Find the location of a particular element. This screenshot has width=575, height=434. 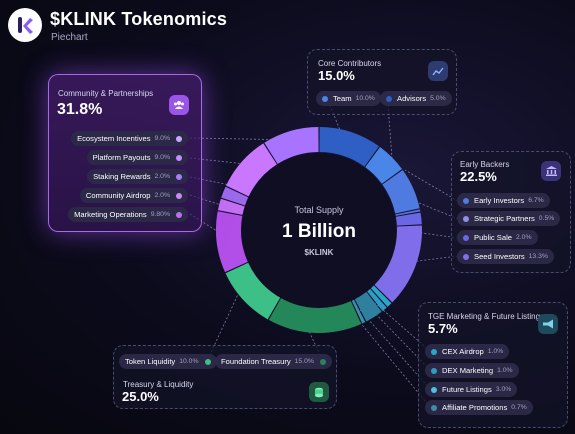

megaphone-icon is located at coordinates (548, 324).